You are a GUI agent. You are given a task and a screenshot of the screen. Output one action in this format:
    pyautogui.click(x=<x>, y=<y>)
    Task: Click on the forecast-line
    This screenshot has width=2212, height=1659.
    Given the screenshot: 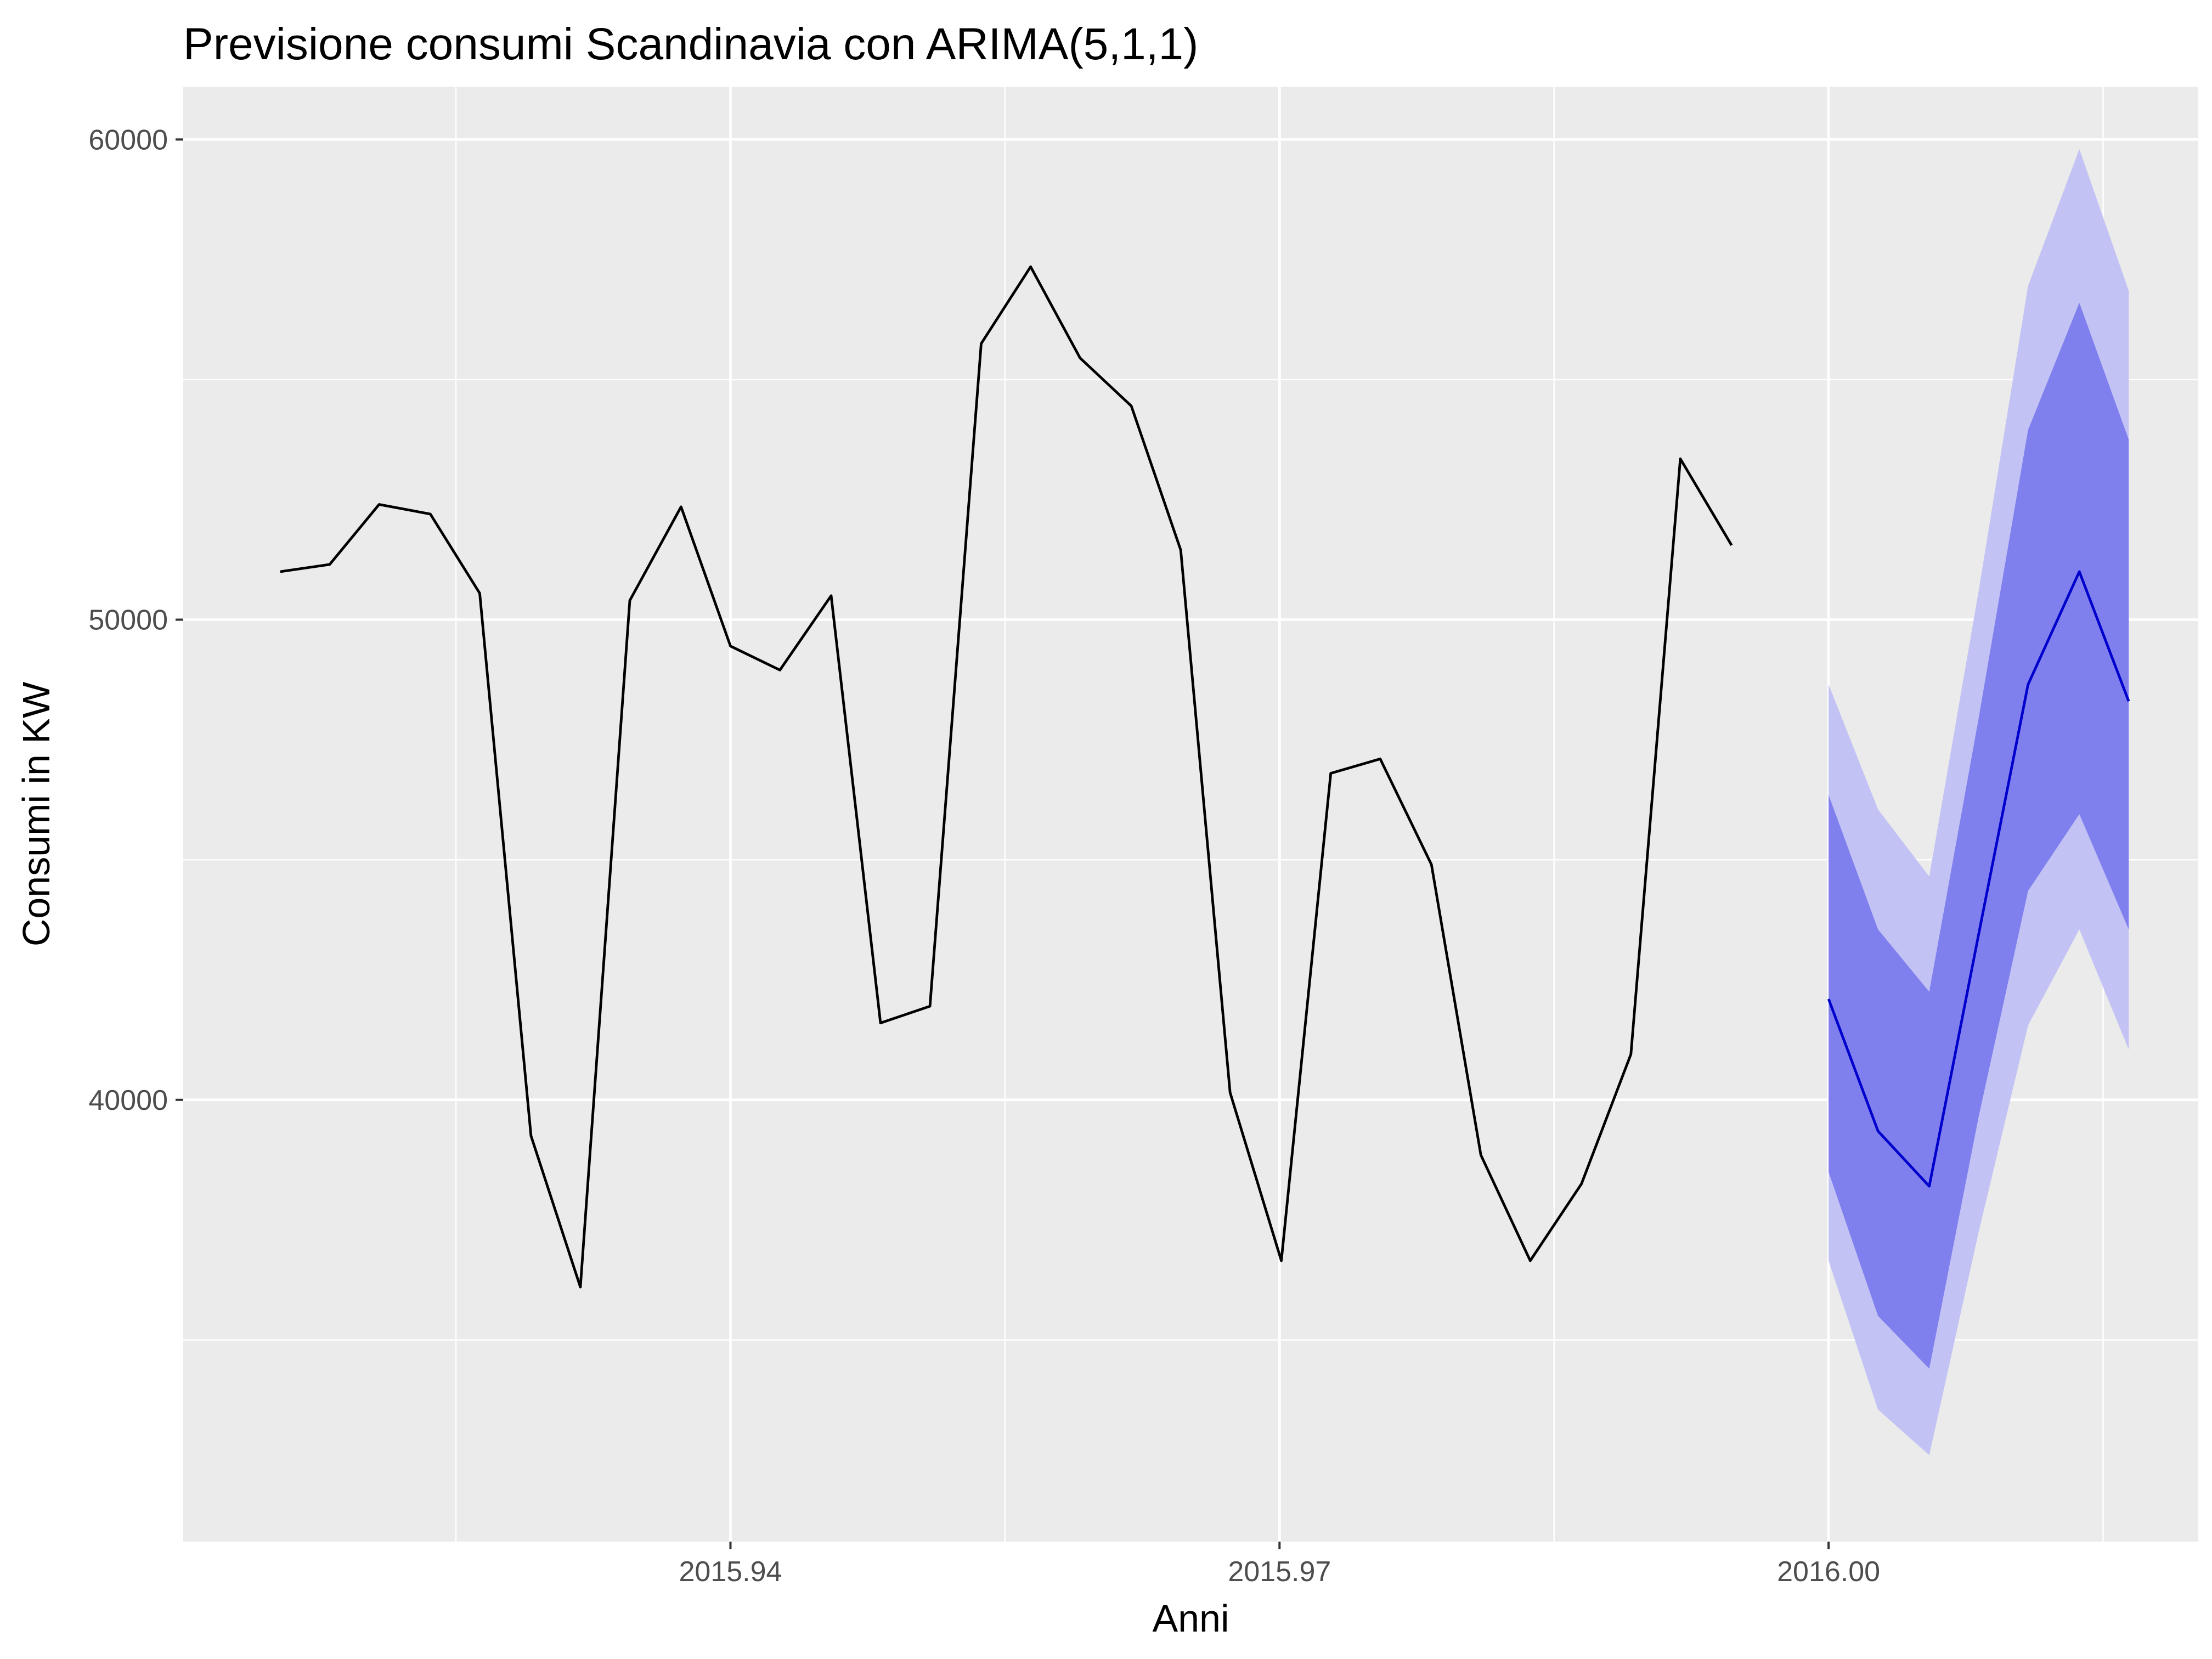 What is the action you would take?
    pyautogui.click(x=1978, y=879)
    